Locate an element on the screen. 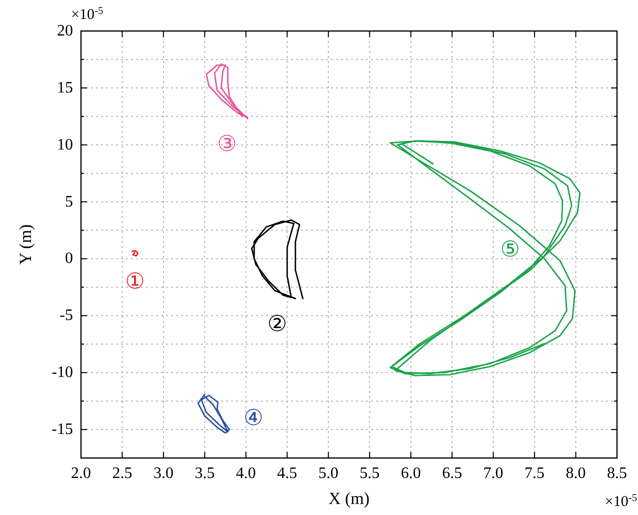 This screenshot has width=638, height=515. series-label: ⑤ is located at coordinates (510, 250).